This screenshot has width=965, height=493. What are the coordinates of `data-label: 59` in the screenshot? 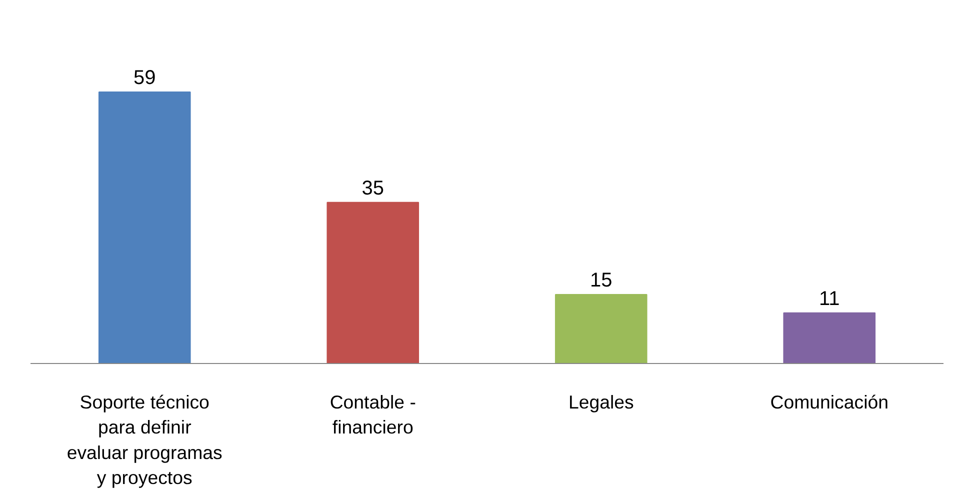 It's located at (145, 77).